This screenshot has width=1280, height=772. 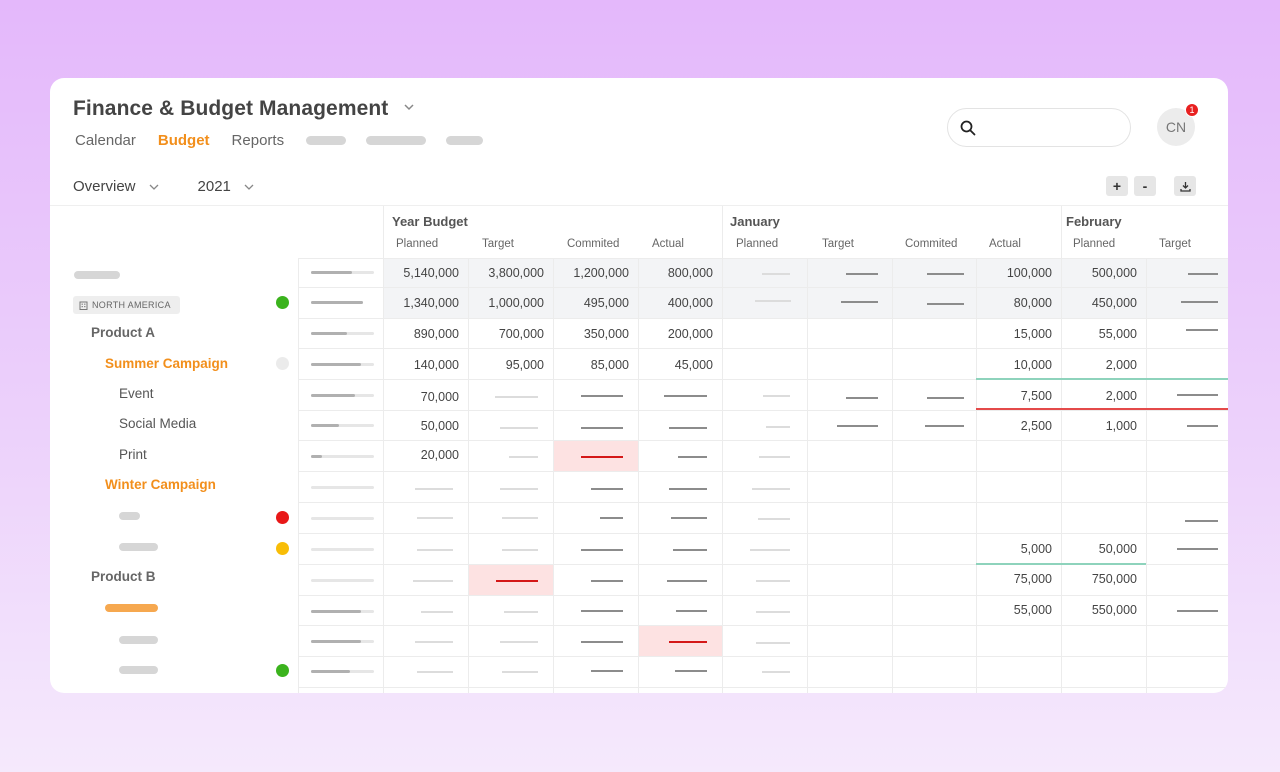 I want to click on subheader-target: Target, so click(x=1175, y=244).